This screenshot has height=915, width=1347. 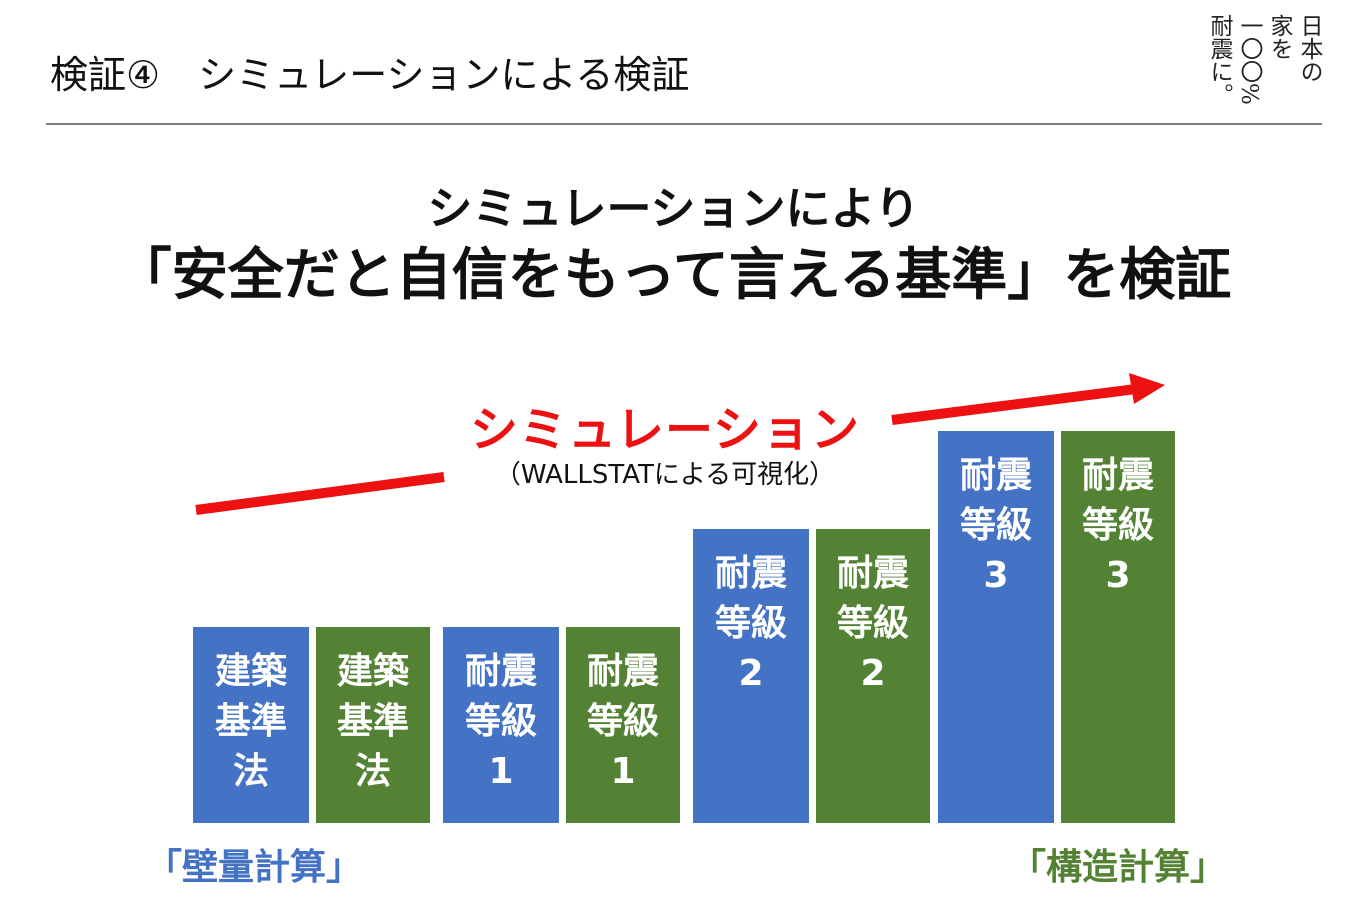 What do you see at coordinates (254, 867) in the screenshot?
I see `method-wall-quantity: 「壁量計算」` at bounding box center [254, 867].